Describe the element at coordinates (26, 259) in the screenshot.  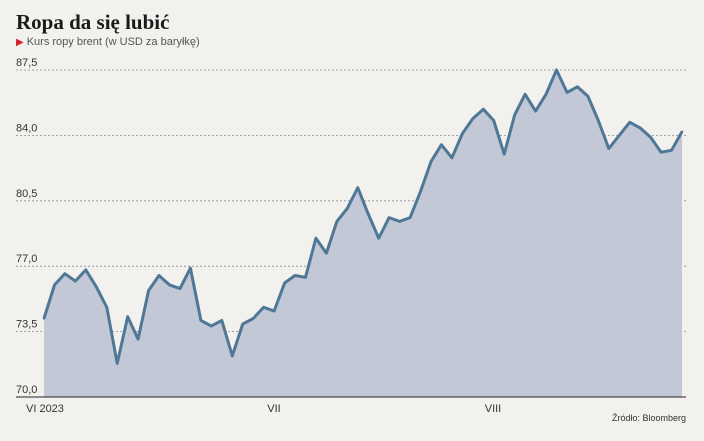
I see `y-tick-label: 77,0` at that location.